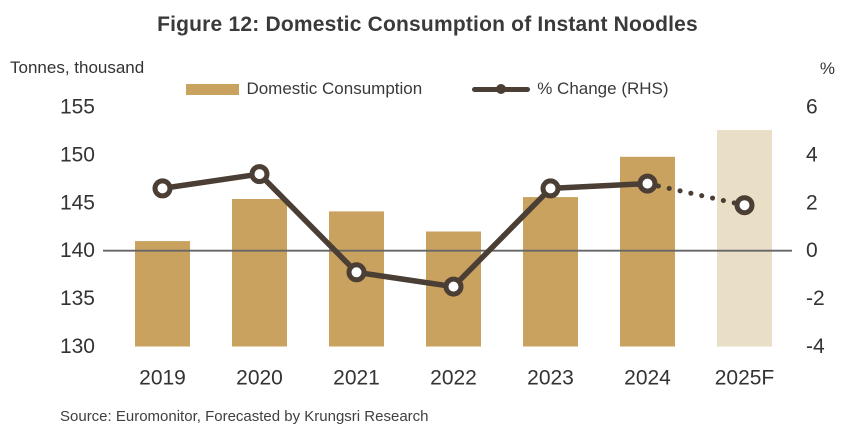 The width and height of the screenshot is (855, 444). What do you see at coordinates (162, 294) in the screenshot?
I see `bar-2019` at bounding box center [162, 294].